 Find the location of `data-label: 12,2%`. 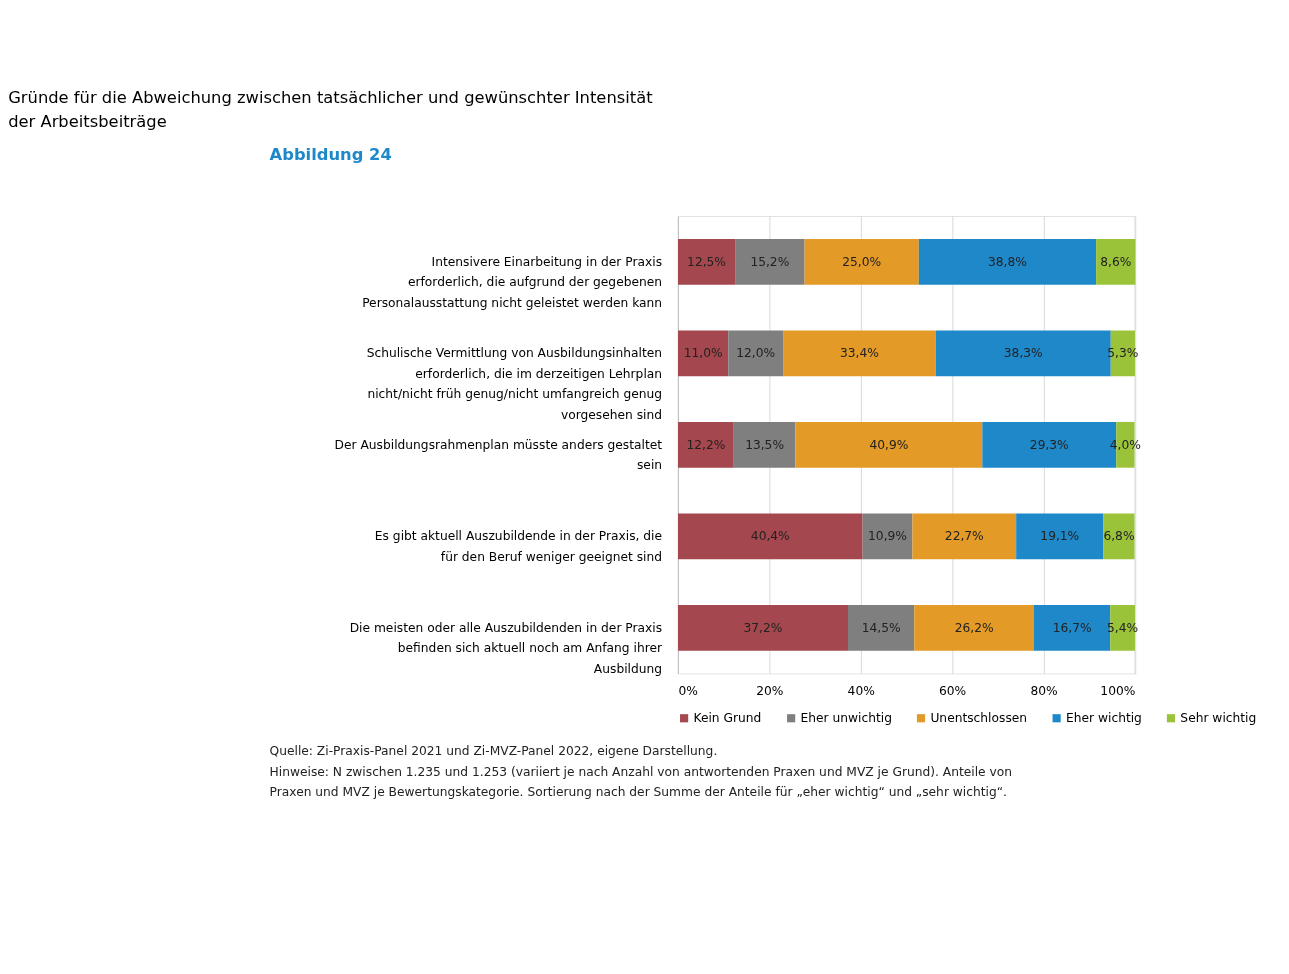

data-label: 12,2% is located at coordinates (706, 444).